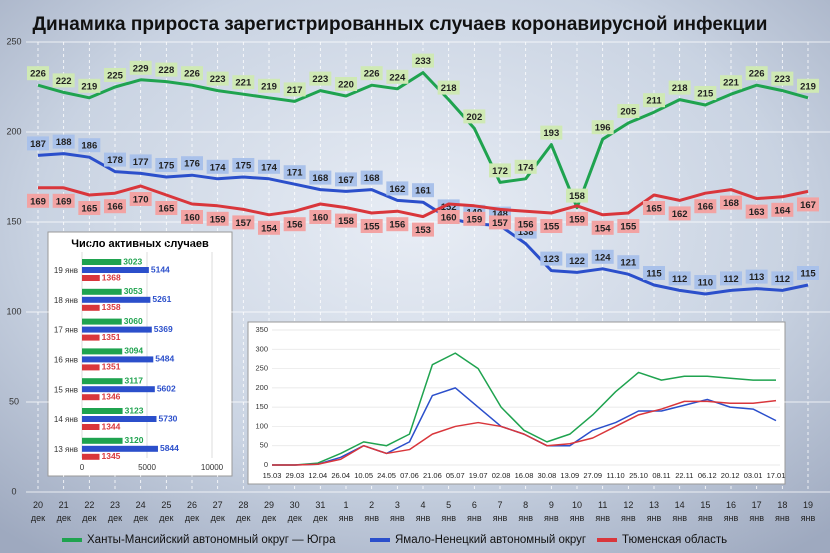 The width and height of the screenshot is (830, 553). I want to click on x-tick-label: 15.03, so click(272, 475).